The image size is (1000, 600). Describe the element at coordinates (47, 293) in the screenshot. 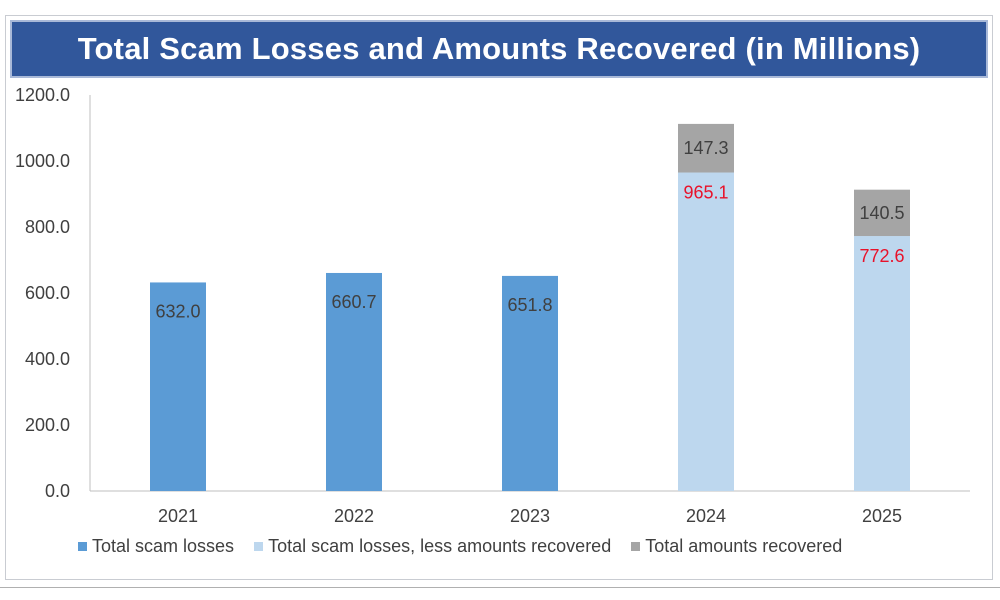

I see `y-tick-label: 600.0` at that location.